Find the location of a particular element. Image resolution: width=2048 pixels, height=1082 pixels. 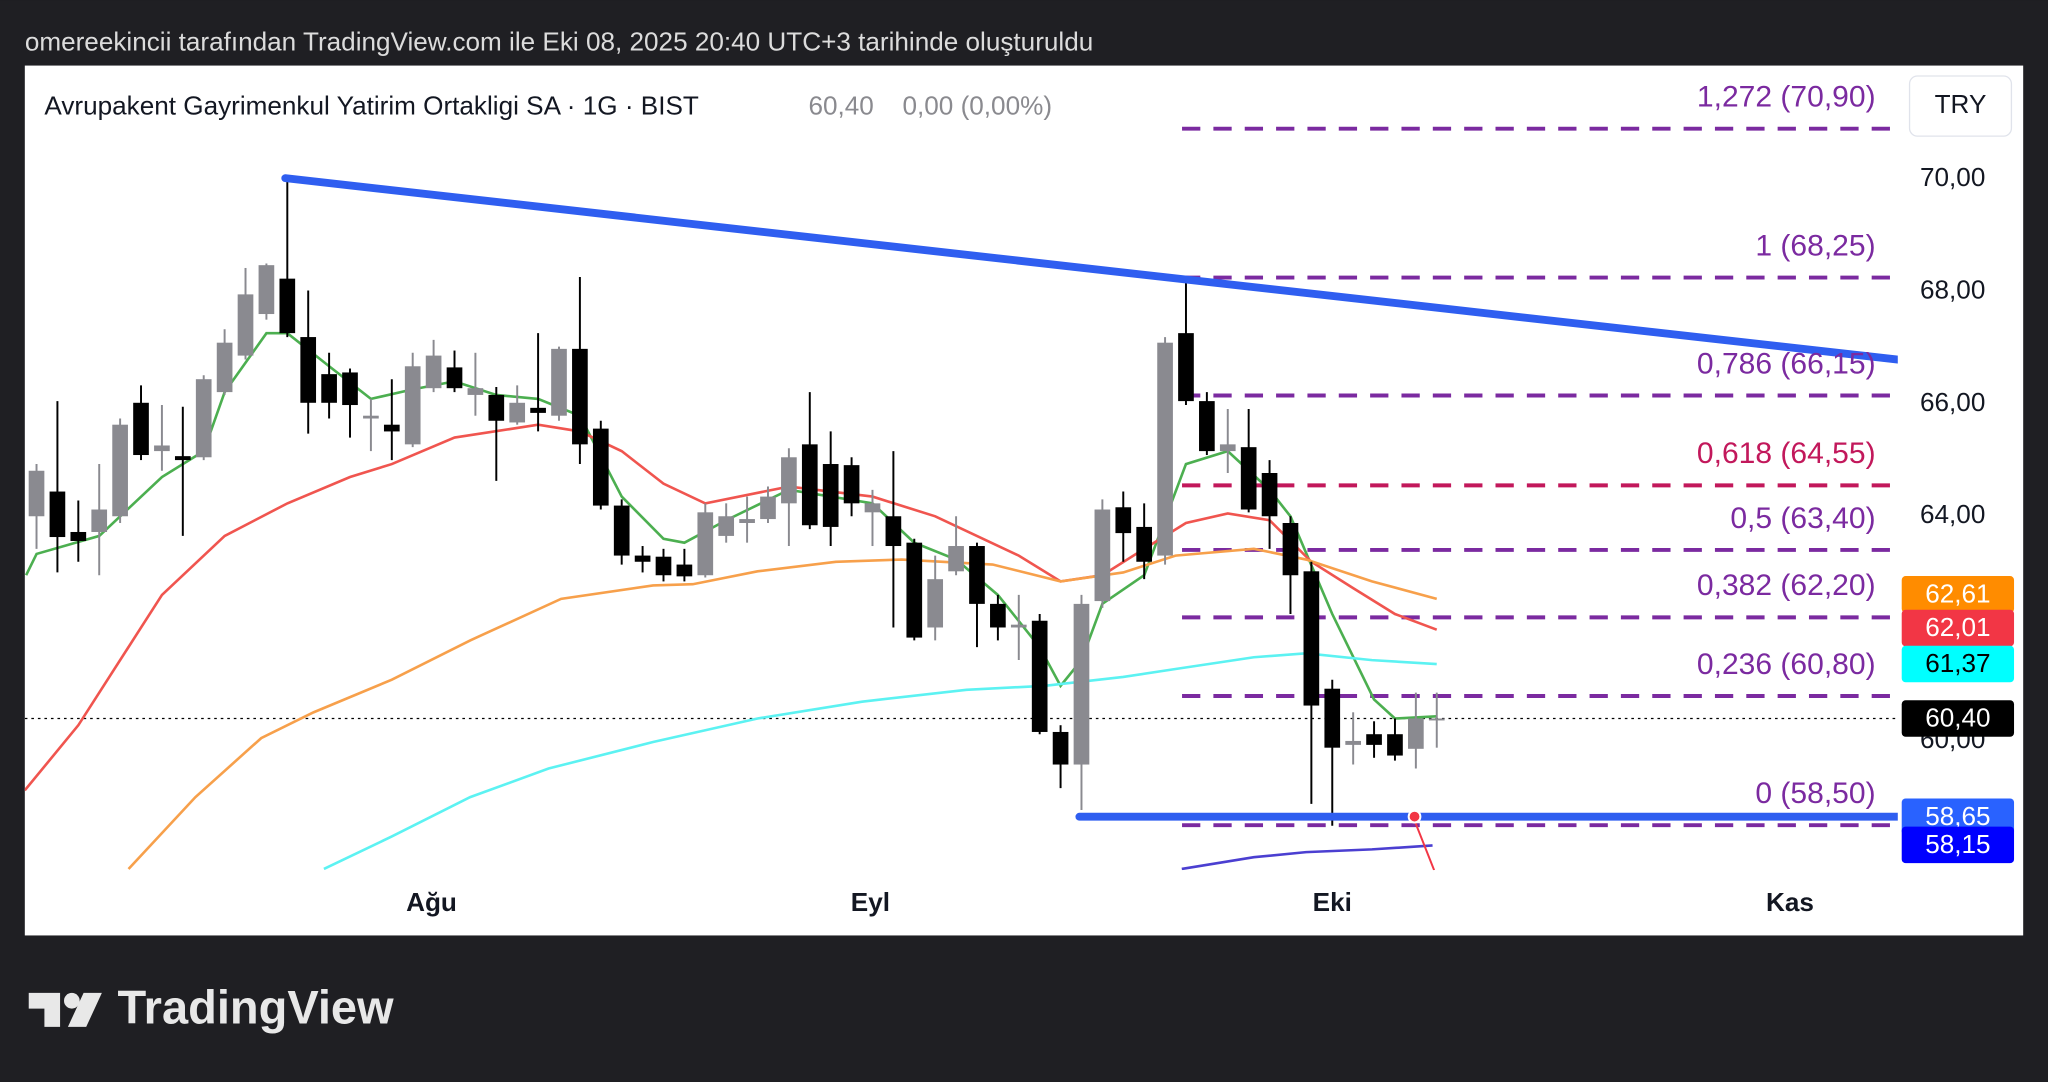

currency-button is located at coordinates (1960, 106).